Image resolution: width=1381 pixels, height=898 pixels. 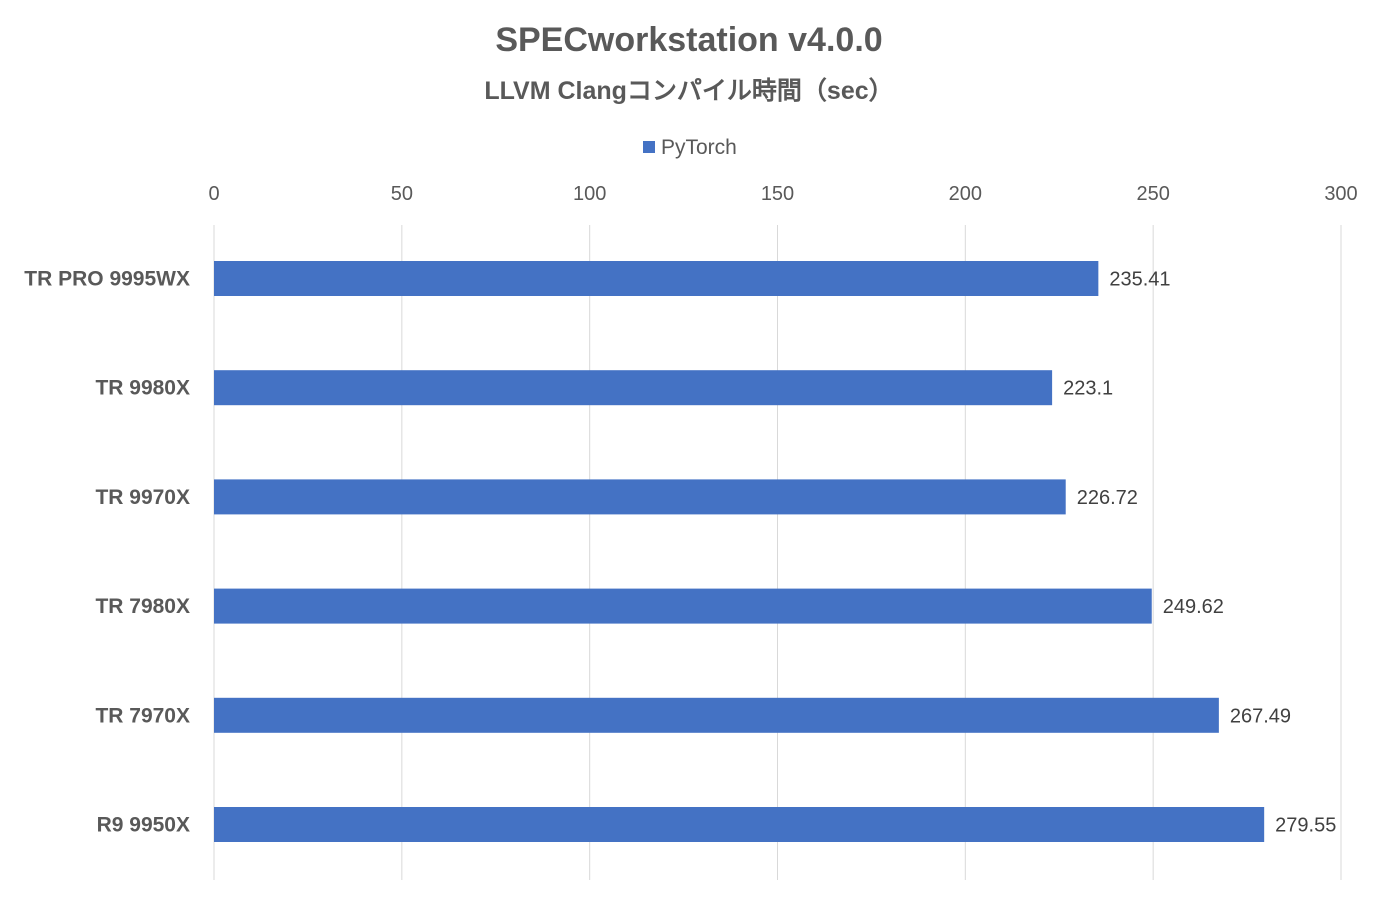 What do you see at coordinates (649, 147) in the screenshot?
I see `legend-swatch-pytorch` at bounding box center [649, 147].